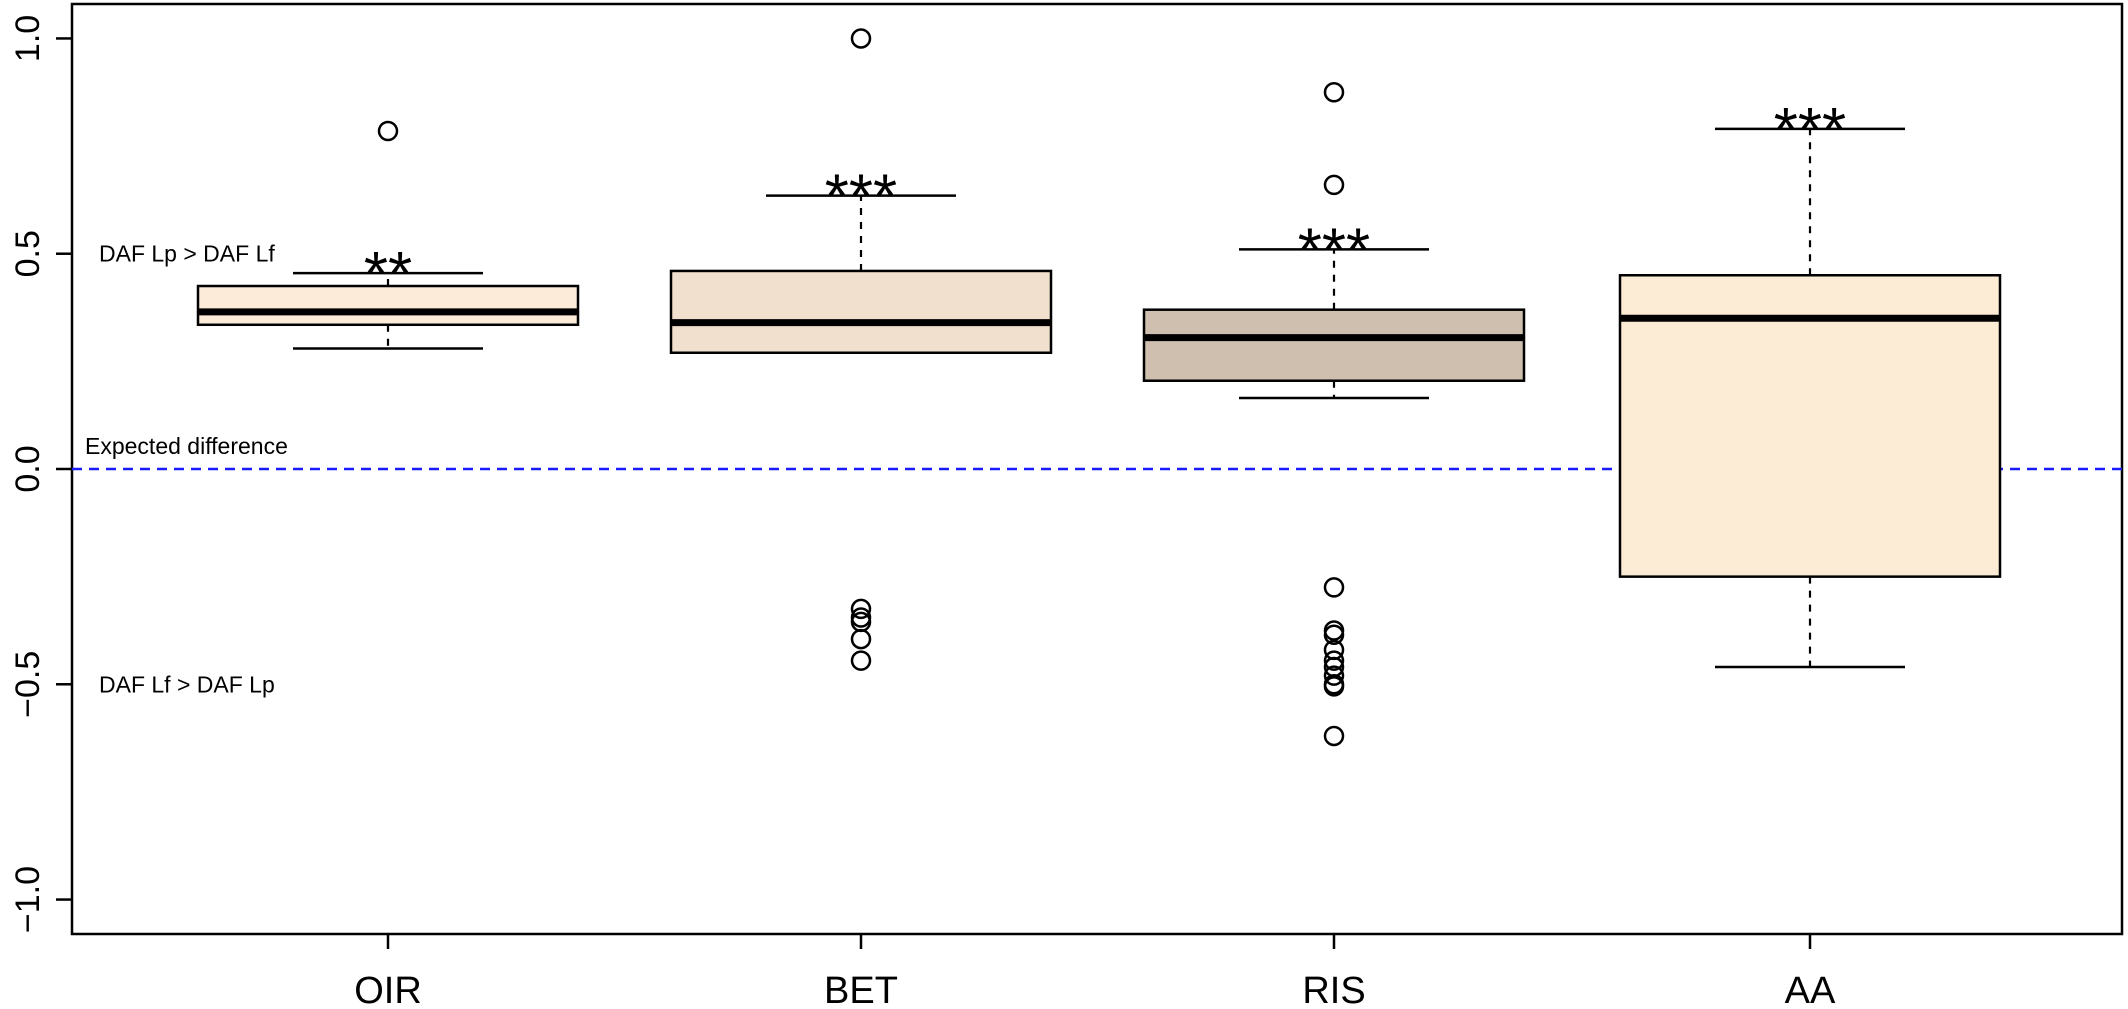  I want to click on y-tick-label: −1.0, so click(28, 899).